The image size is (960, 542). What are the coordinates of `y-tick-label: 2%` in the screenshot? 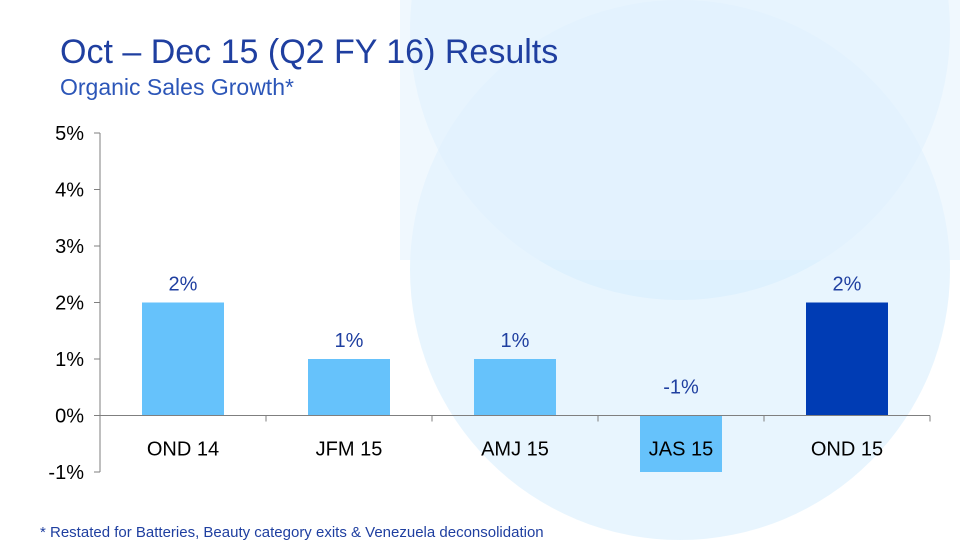 It's located at (69, 304).